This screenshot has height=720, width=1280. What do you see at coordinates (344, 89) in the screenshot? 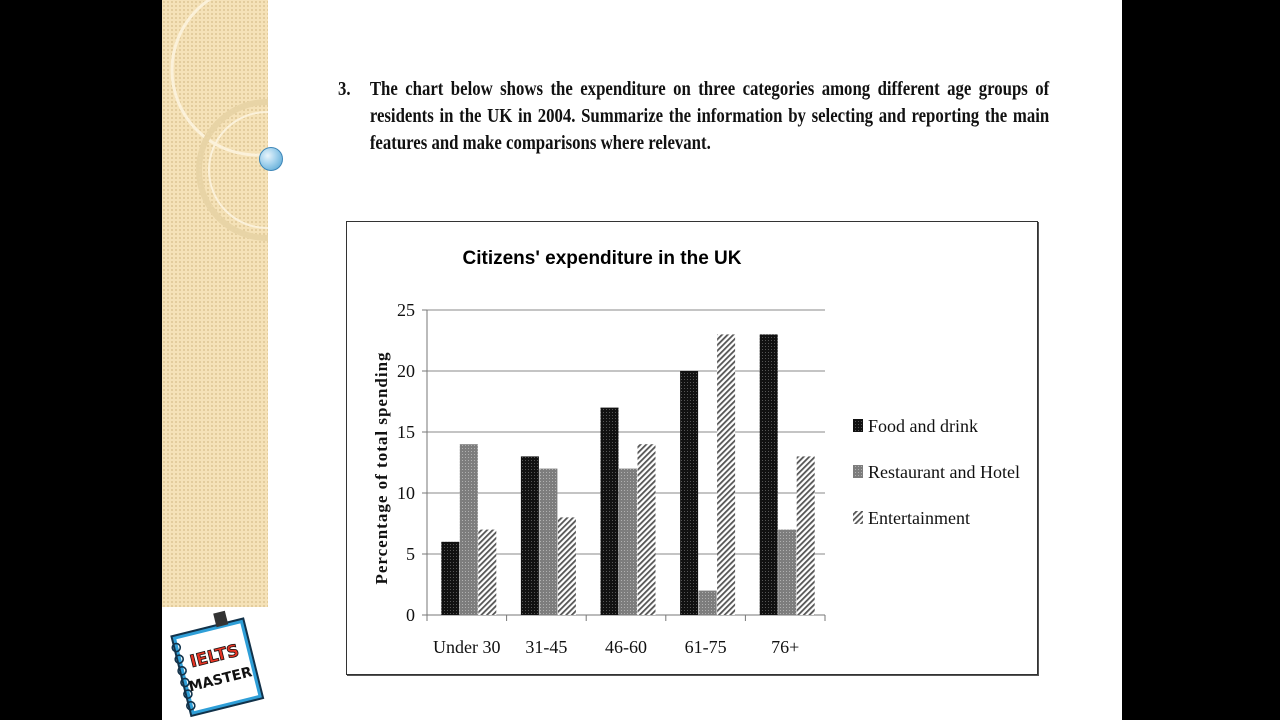
I see `question-number: 3.` at bounding box center [344, 89].